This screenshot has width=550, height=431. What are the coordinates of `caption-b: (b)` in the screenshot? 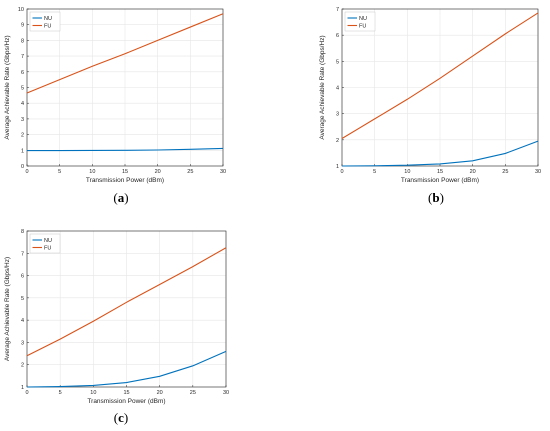 It's located at (436, 197).